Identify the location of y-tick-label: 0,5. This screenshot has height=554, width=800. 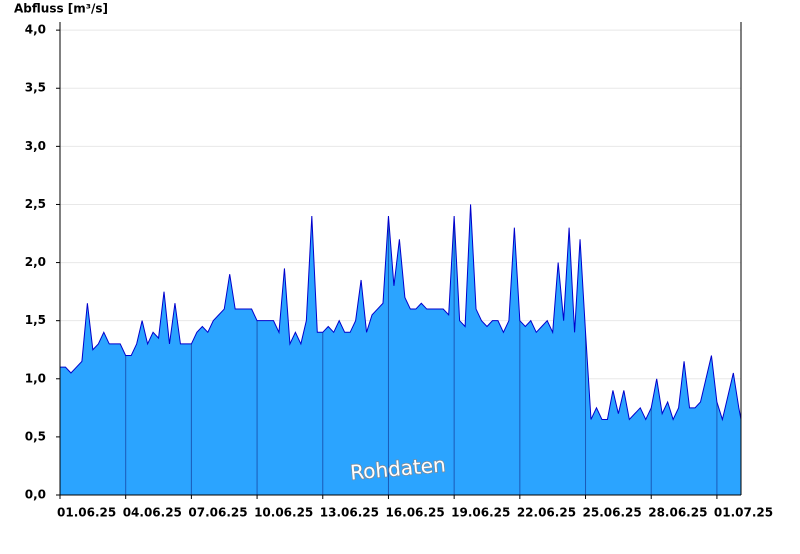
(35, 436).